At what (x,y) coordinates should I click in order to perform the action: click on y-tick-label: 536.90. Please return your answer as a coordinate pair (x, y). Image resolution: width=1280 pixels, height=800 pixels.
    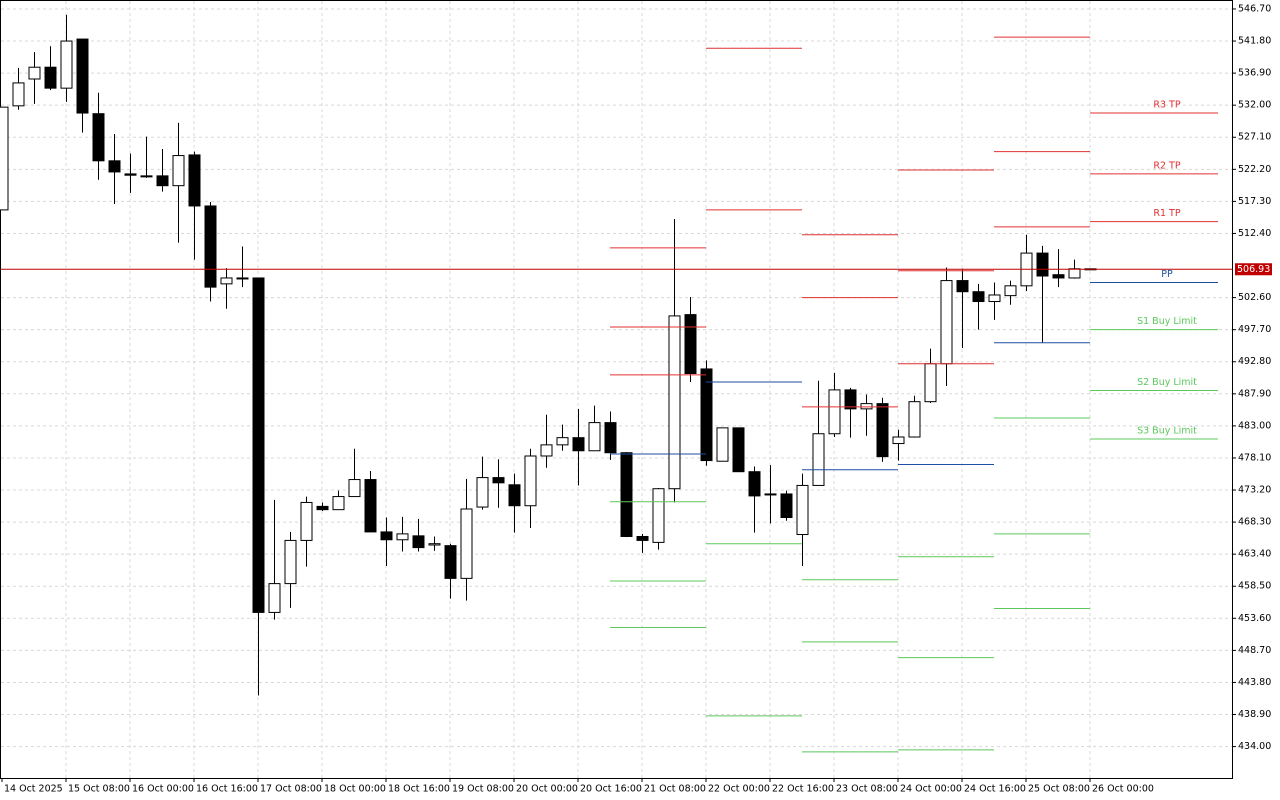
    Looking at the image, I should click on (1254, 73).